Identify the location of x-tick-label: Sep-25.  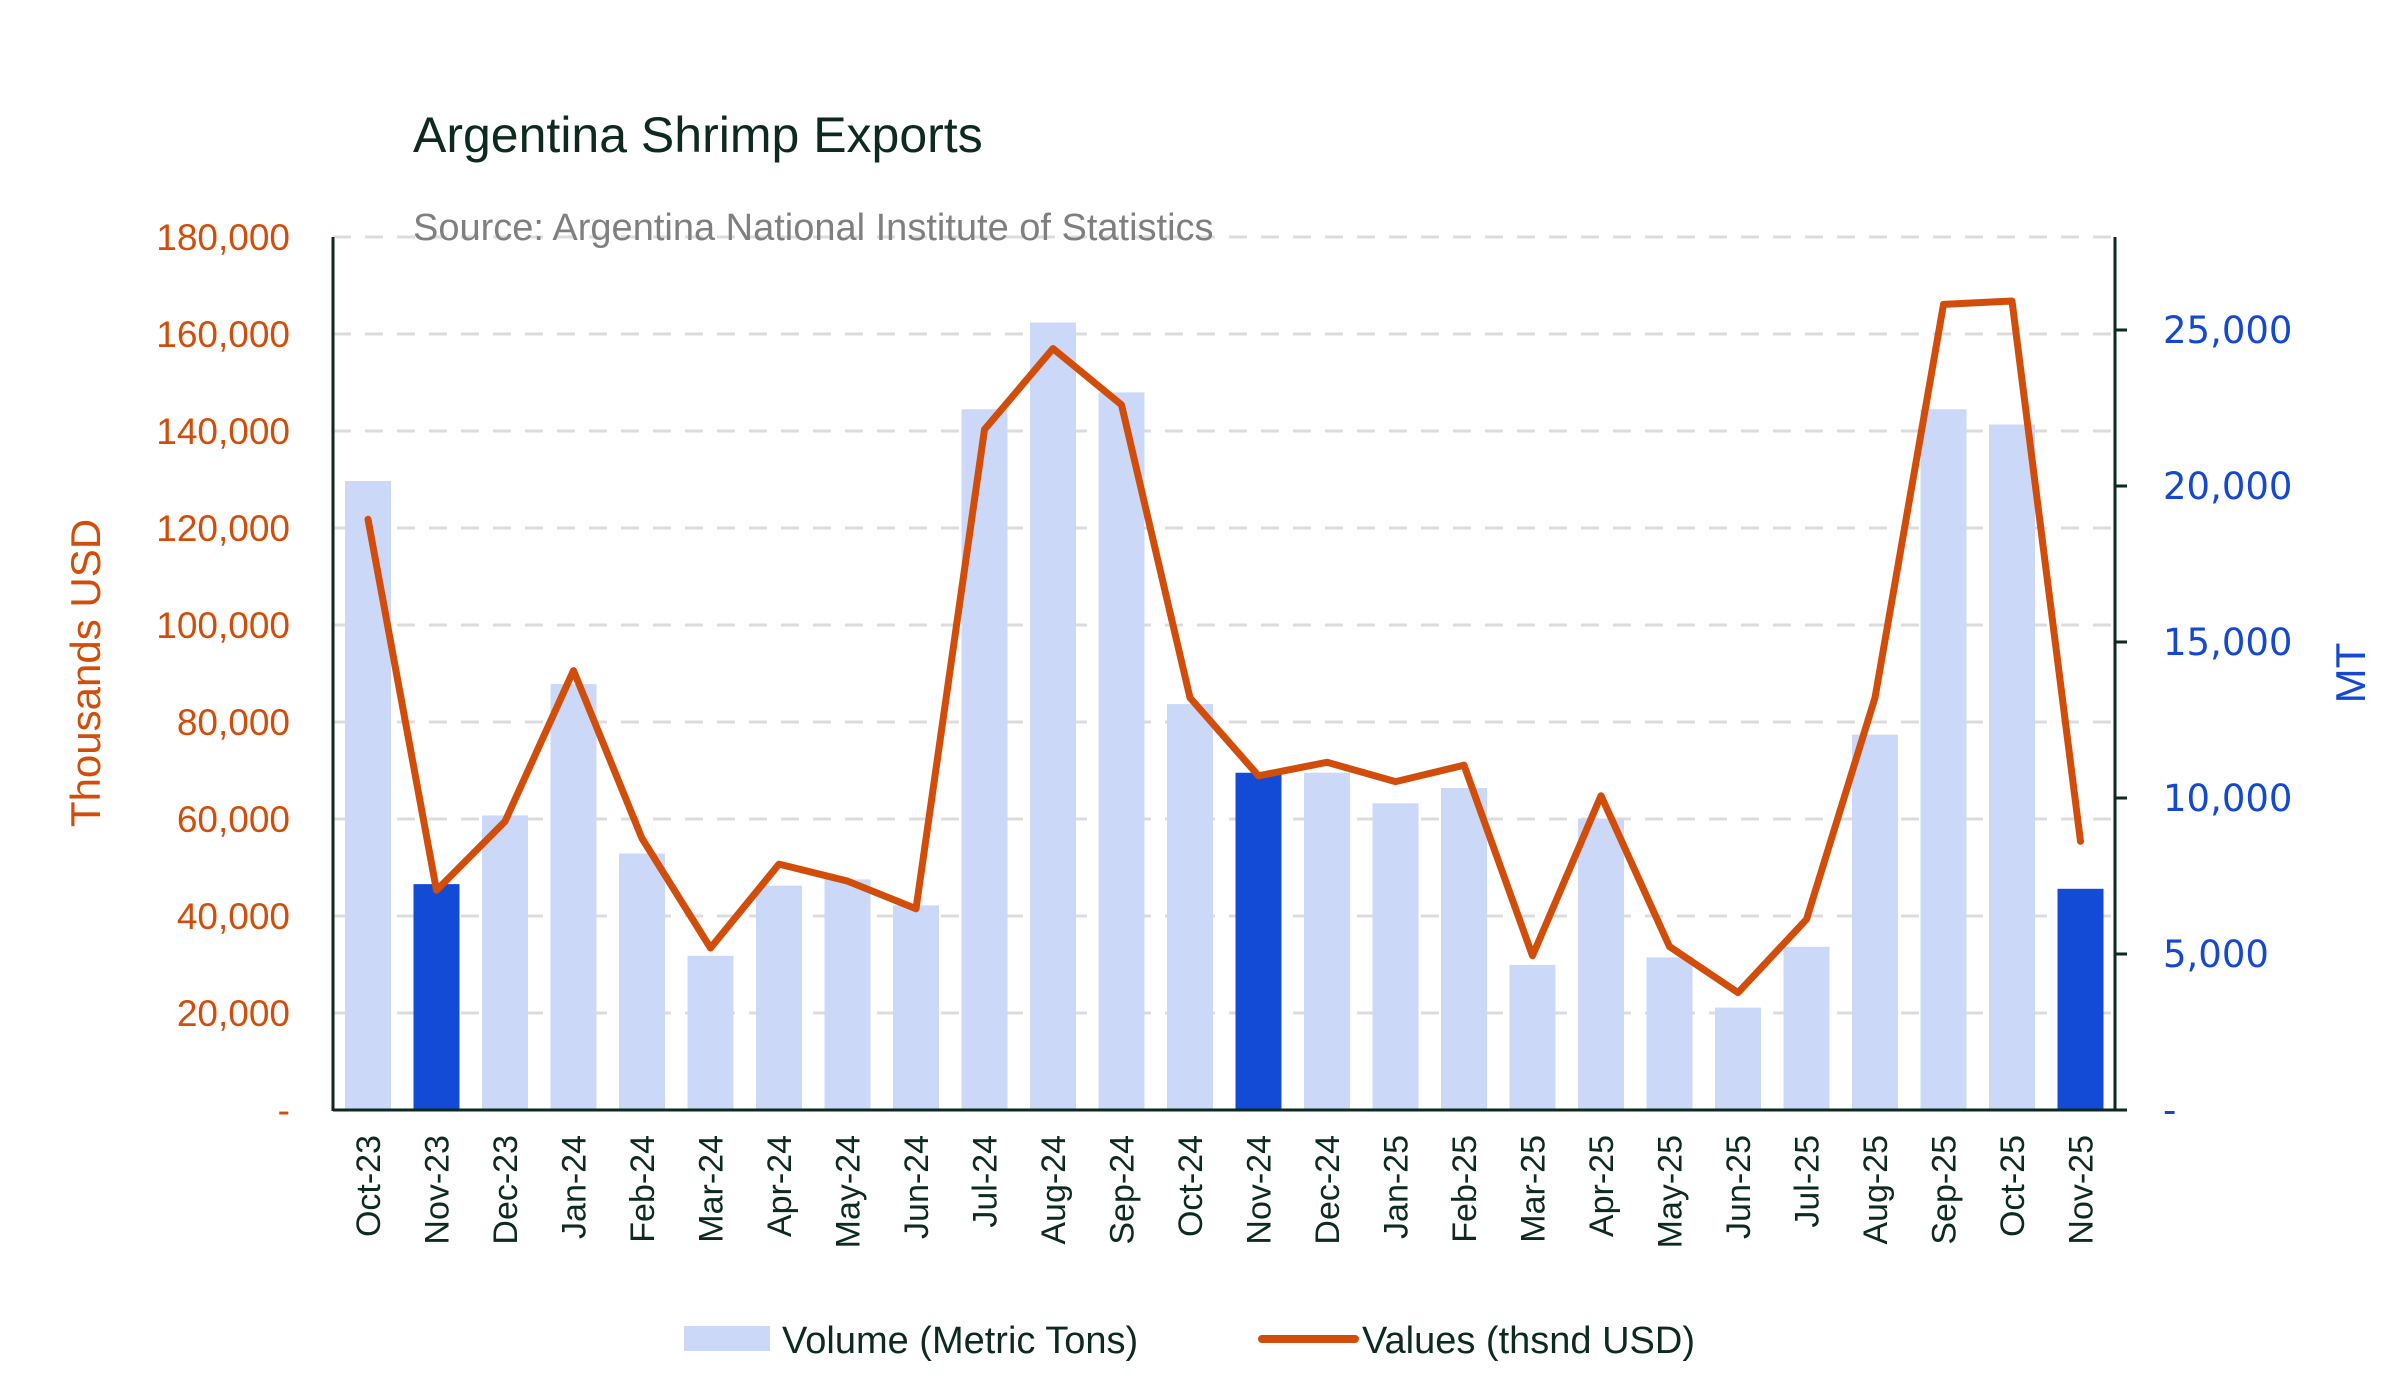
(1945, 1190).